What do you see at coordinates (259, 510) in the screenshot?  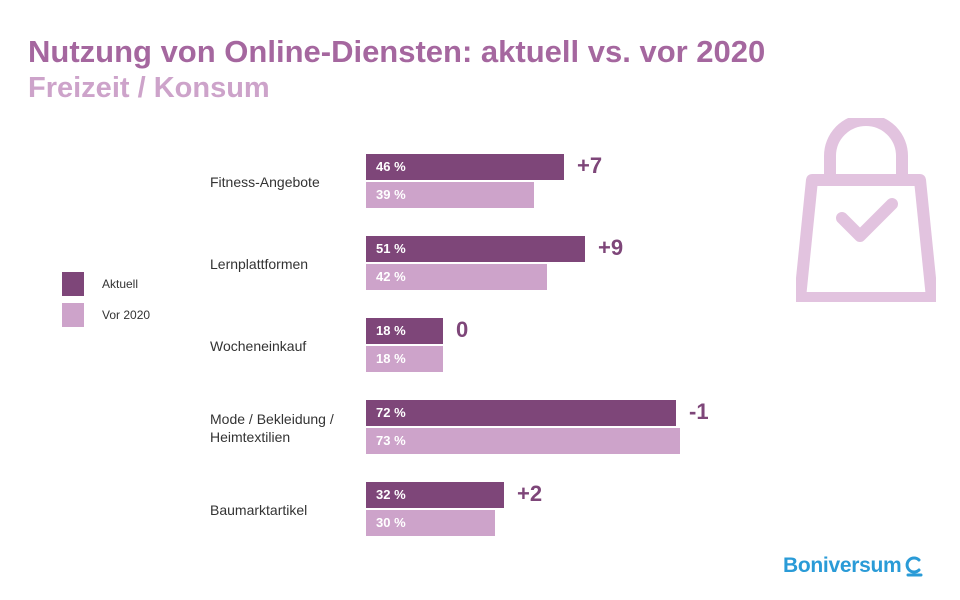 I see `category-label-baumarktartikel: Baumarktartikel` at bounding box center [259, 510].